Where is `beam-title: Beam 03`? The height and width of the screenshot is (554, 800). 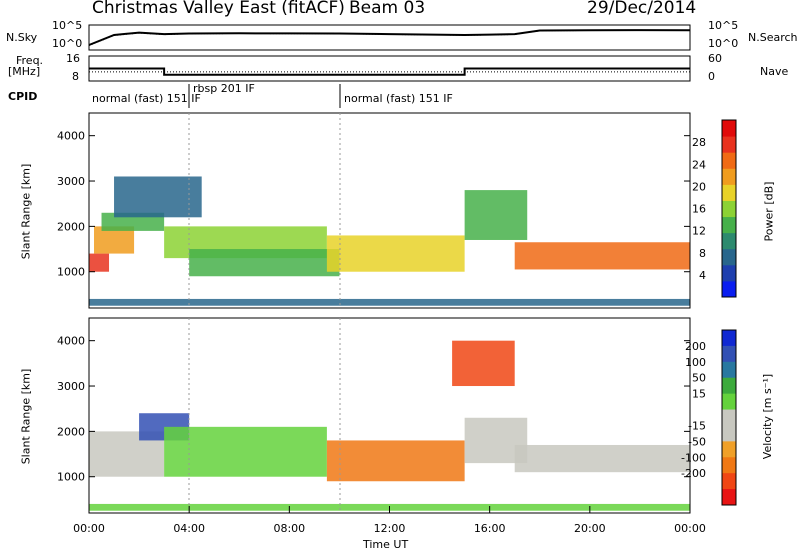
beam-title: Beam 03 is located at coordinates (387, 9).